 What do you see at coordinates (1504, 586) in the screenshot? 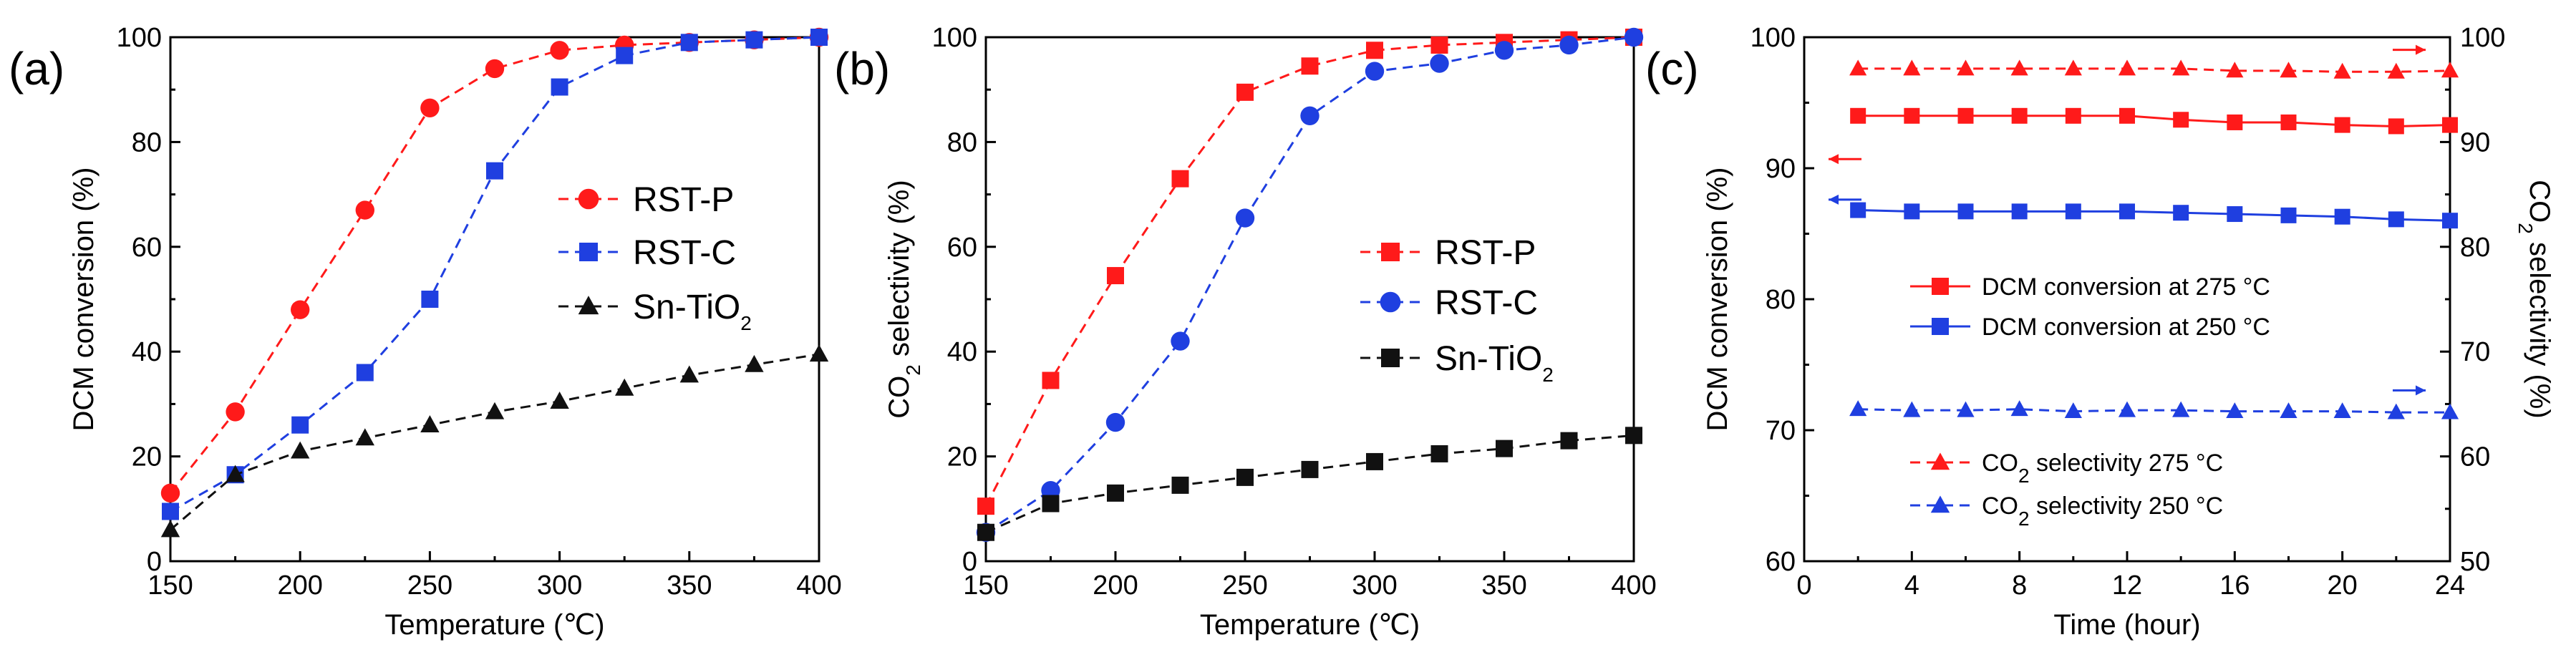
I see `x-tick-label: 350` at bounding box center [1504, 586].